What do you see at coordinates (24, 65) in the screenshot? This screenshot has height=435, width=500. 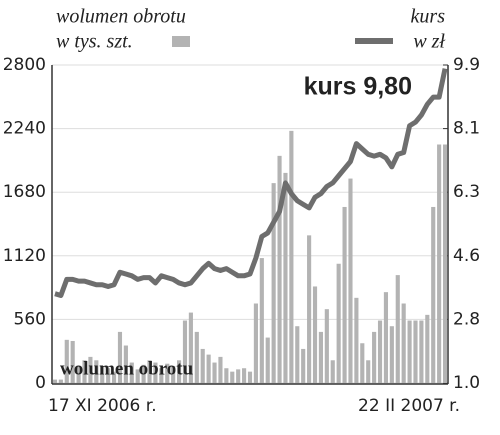 I see `y-tick-label: 2800` at bounding box center [24, 65].